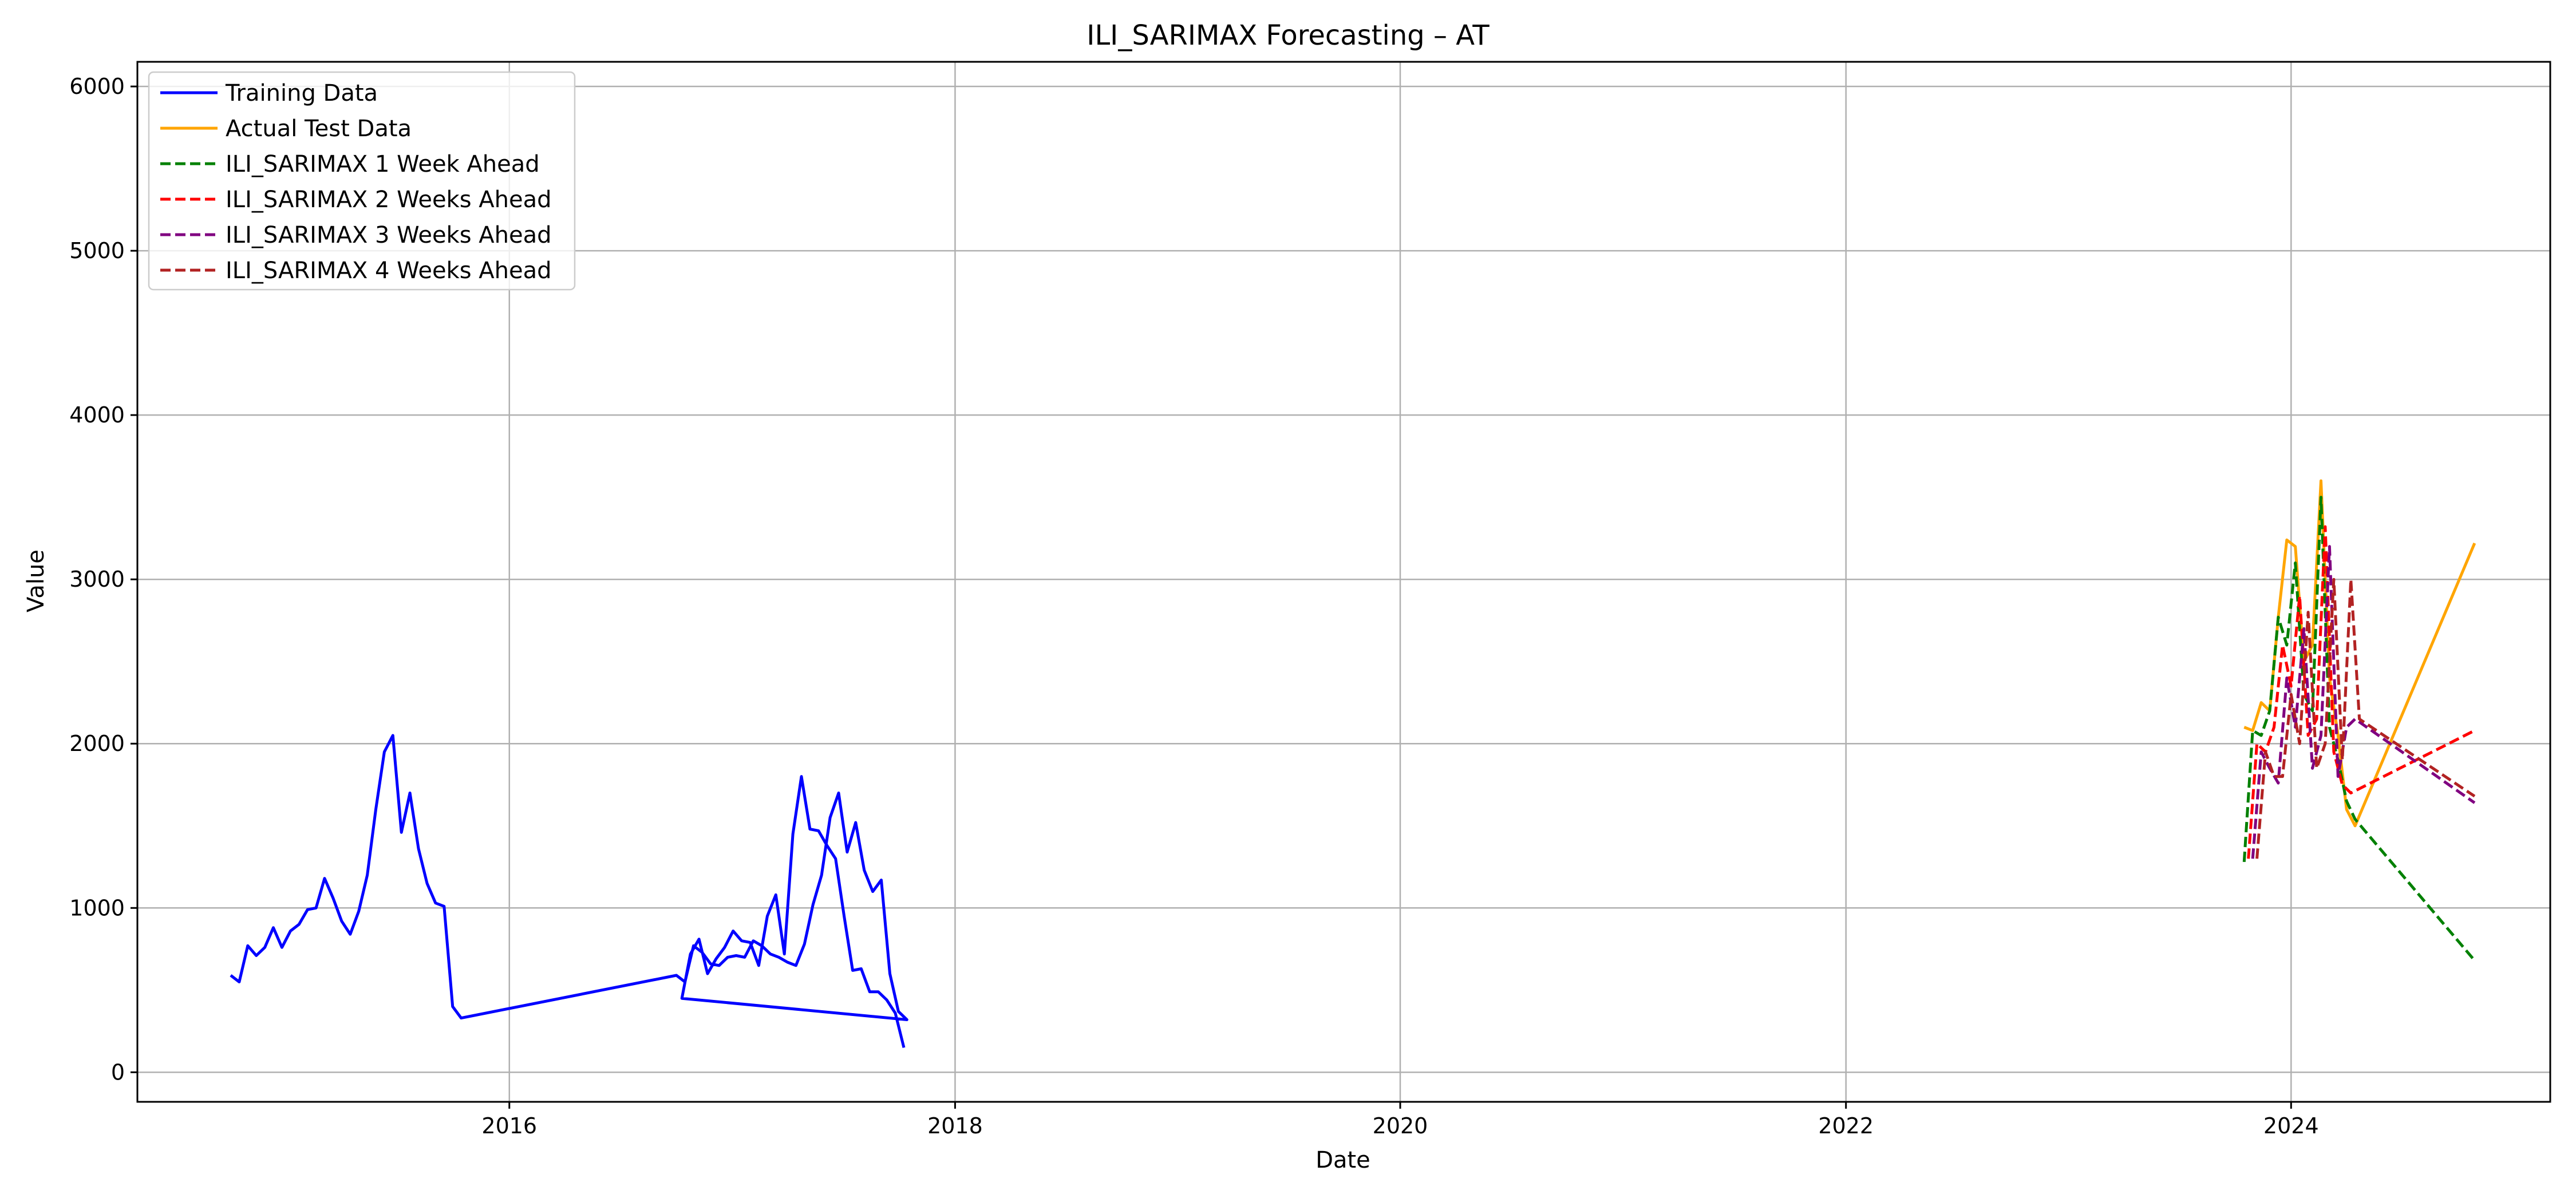 This screenshot has height=1202, width=2576. What do you see at coordinates (383, 164) in the screenshot?
I see `legend-label: ILI_SARIMAX 1 Week Ahead` at bounding box center [383, 164].